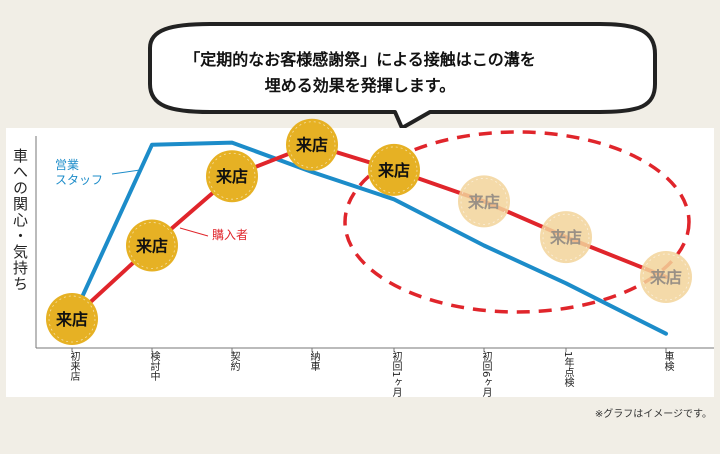  I want to click on visit-marker-label-3: 来店, so click(311, 145).